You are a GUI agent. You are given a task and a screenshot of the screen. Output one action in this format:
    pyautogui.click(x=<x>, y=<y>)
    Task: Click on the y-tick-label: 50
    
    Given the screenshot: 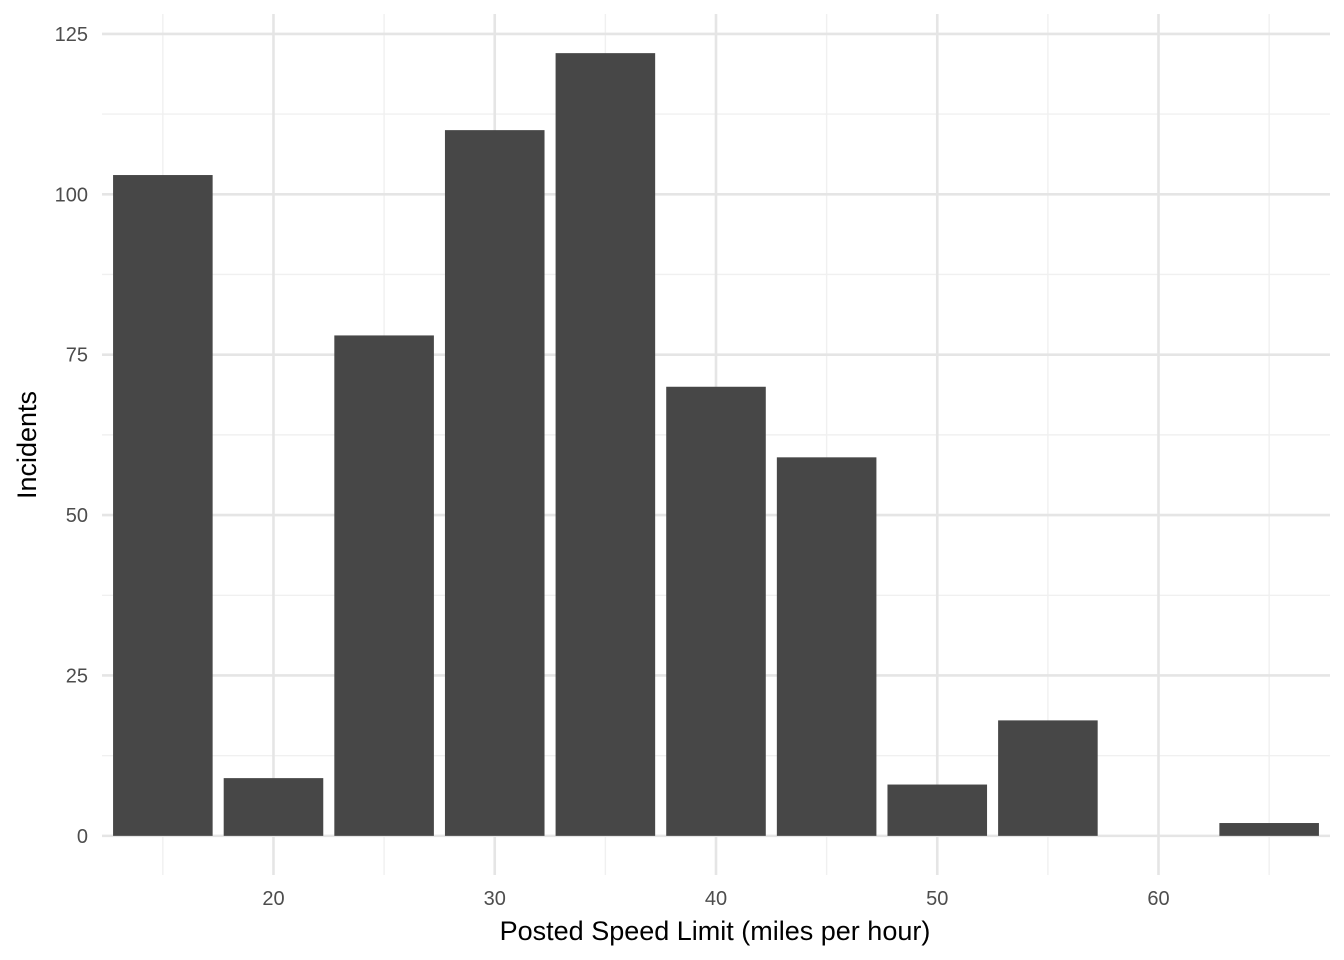 What is the action you would take?
    pyautogui.click(x=77, y=516)
    